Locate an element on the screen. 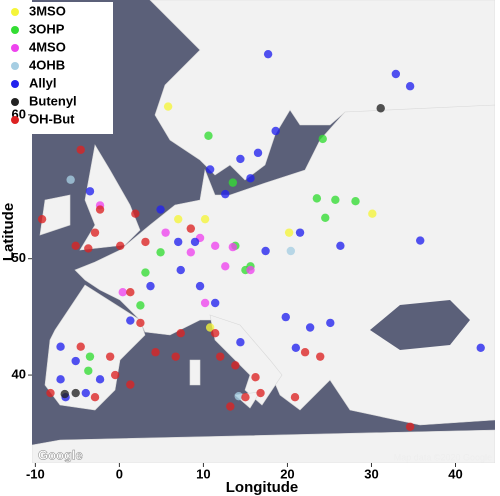 This screenshot has width=500, height=496. x-tick-label: 30 is located at coordinates (371, 473).